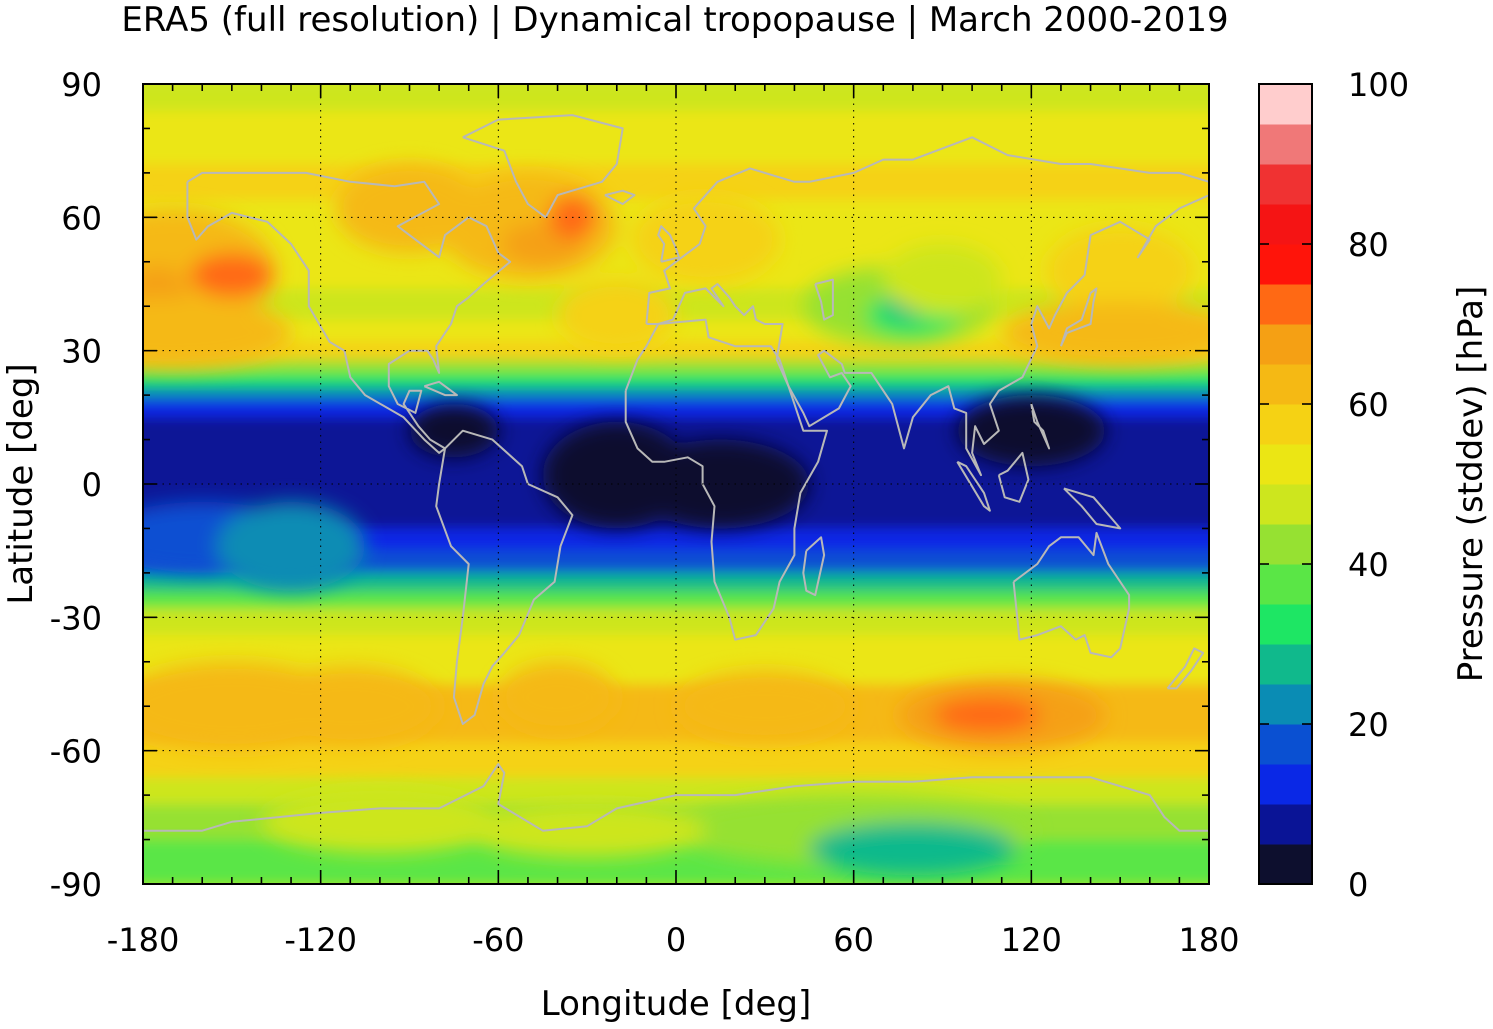 The image size is (1493, 1029). I want to click on y-tick-label: -30, so click(76, 618).